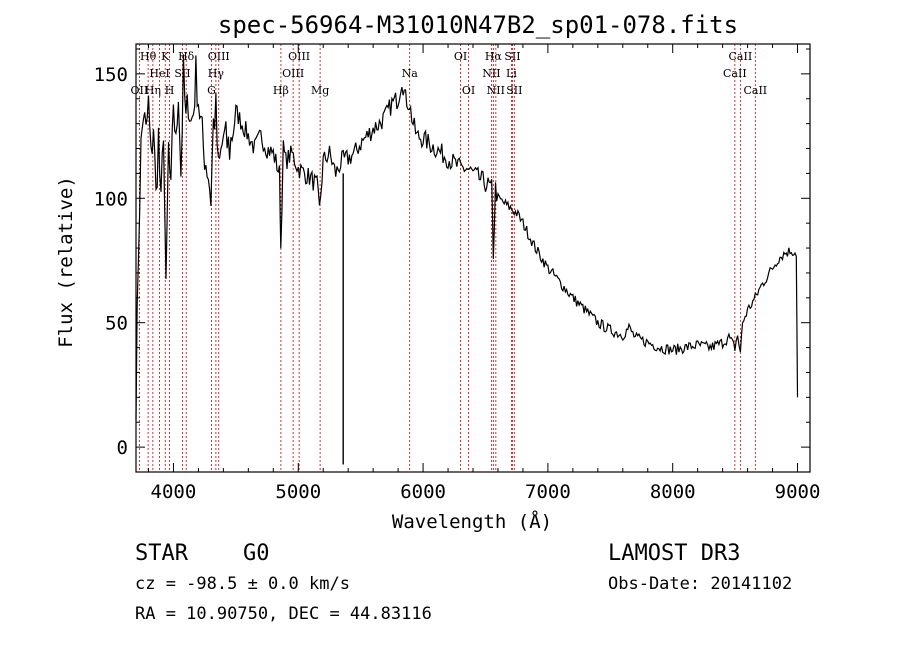 The image size is (900, 649). I want to click on x-tick-label: 8000, so click(673, 492).